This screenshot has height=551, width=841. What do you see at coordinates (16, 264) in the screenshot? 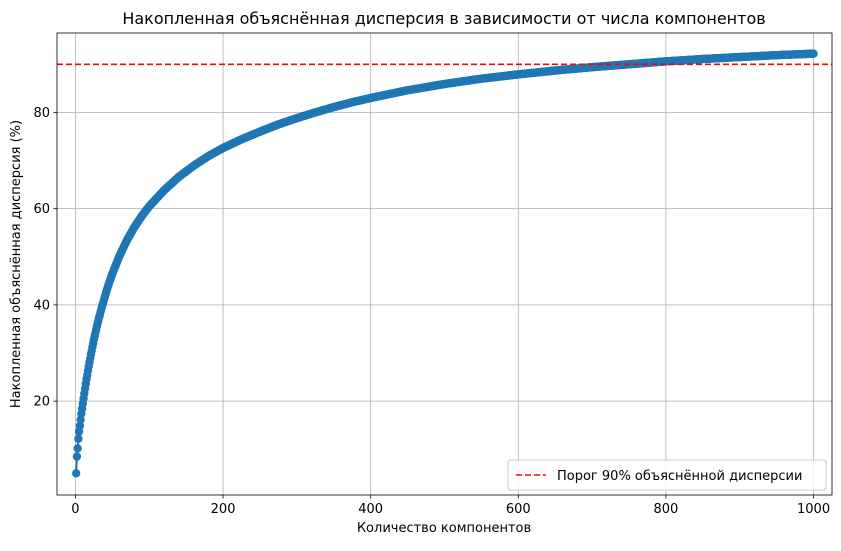
I see `y-axis-label: Накопленная объяснённая дисперсия (%)` at bounding box center [16, 264].